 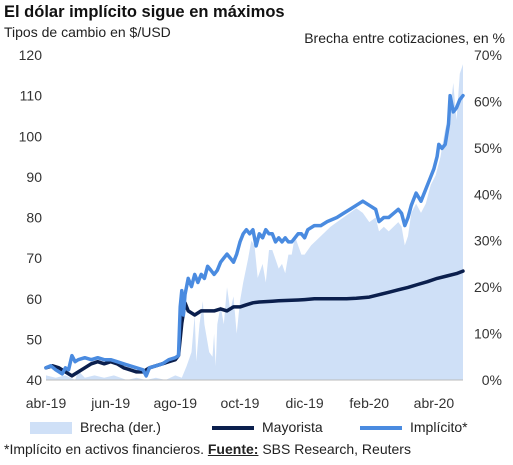 I want to click on legend-item-implicito: Implícito*, so click(x=414, y=427).